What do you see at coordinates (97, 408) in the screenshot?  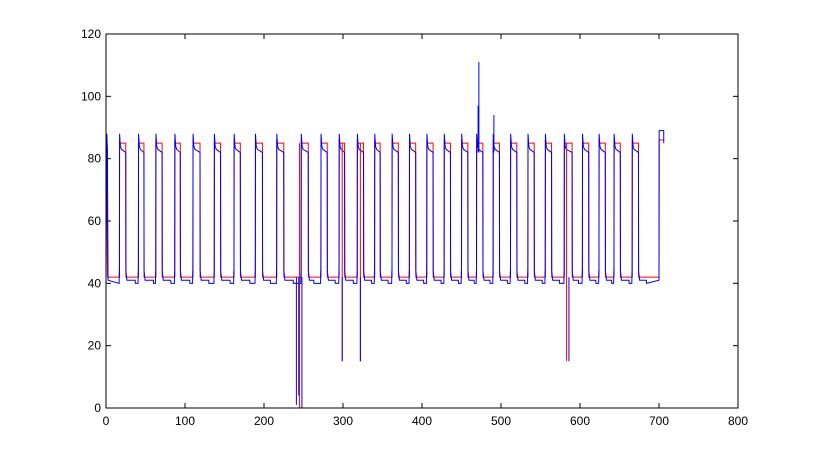 I see `y-tick-label: 0` at bounding box center [97, 408].